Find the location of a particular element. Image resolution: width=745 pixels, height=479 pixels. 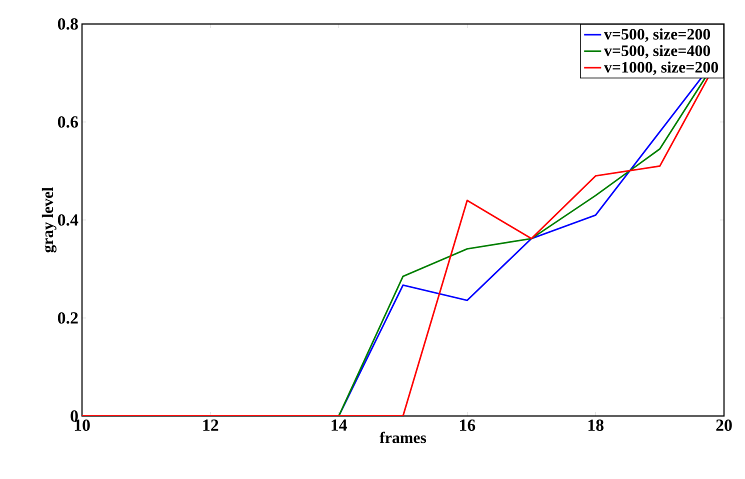

x-tick-label: 20 is located at coordinates (724, 425).